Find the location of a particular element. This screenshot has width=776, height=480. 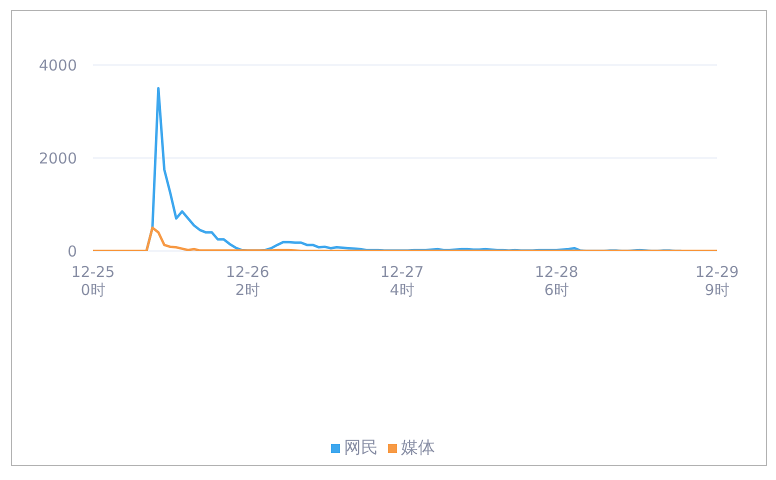

x-tick-label: 12-27 4时 is located at coordinates (402, 281).